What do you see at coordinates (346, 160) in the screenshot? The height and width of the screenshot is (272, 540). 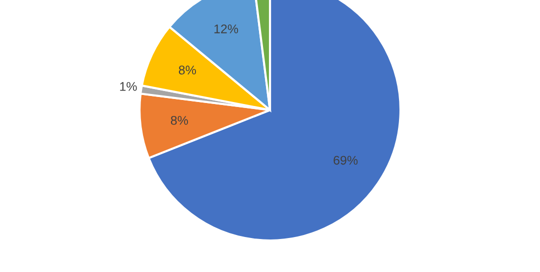 I see `data-label: 69%` at bounding box center [346, 160].